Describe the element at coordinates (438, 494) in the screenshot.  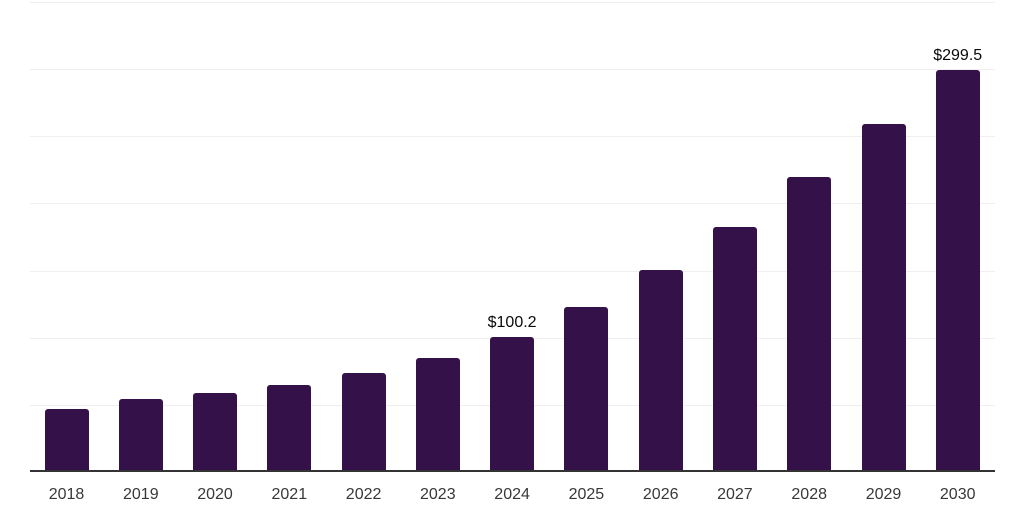
I see `x-tick-label-2023: 2023` at that location.